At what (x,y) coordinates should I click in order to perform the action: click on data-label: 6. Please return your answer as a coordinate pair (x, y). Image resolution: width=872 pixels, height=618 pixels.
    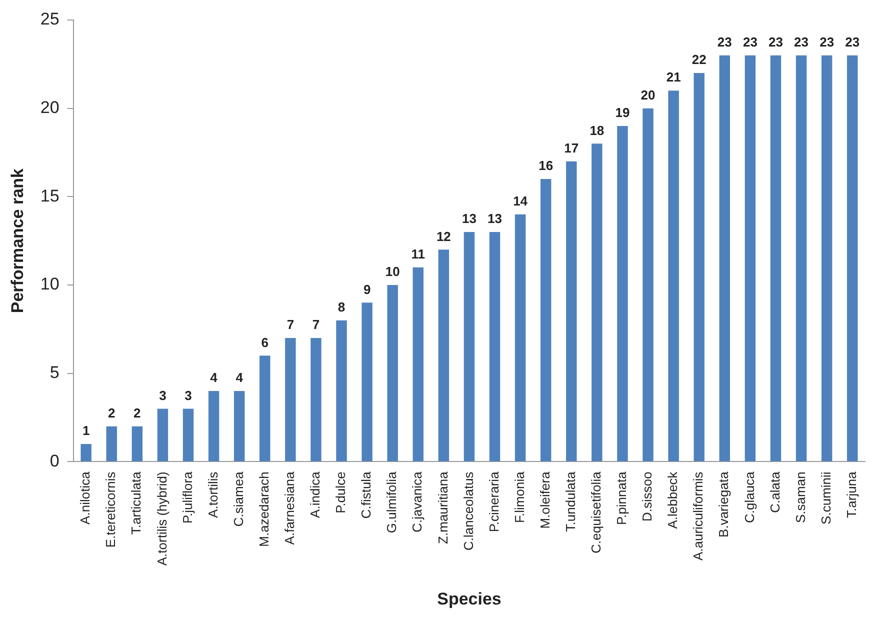
    Looking at the image, I should click on (264, 342).